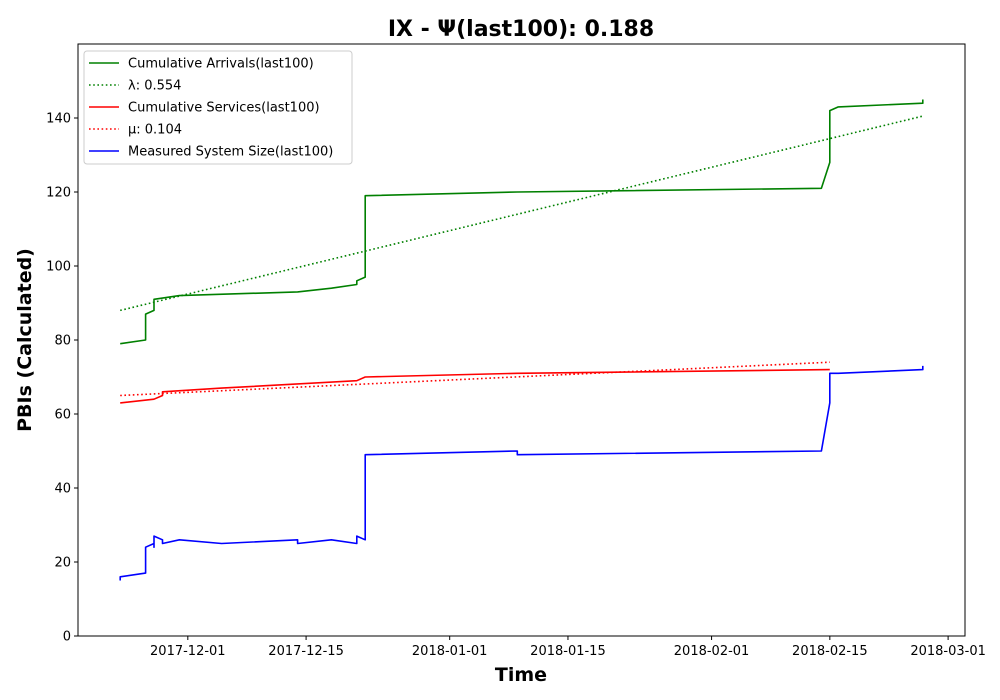  I want to click on y-tick-label: 140, so click(58, 119).